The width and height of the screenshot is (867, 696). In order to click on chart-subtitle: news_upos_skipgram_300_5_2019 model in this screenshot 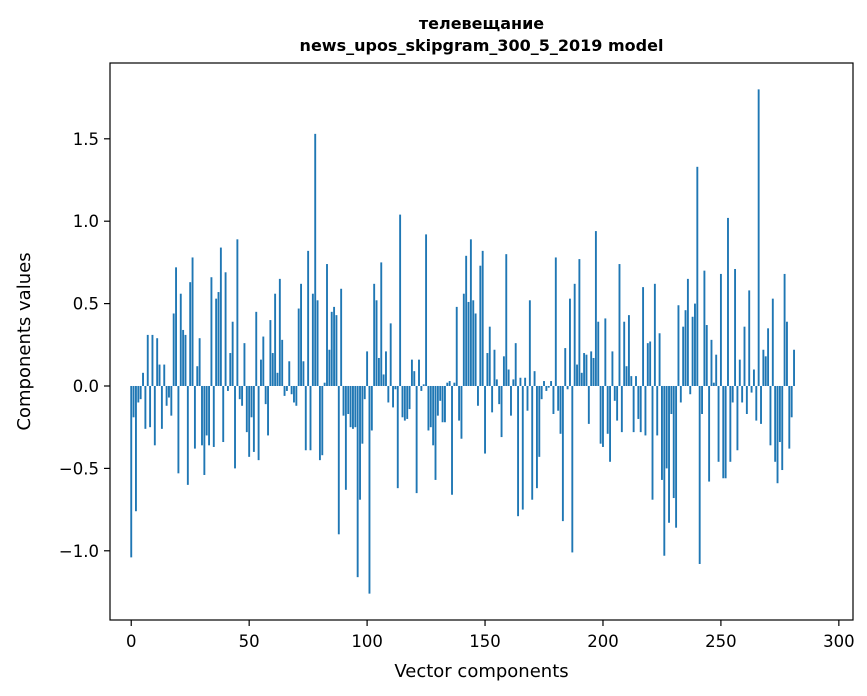, I will do `click(482, 45)`.